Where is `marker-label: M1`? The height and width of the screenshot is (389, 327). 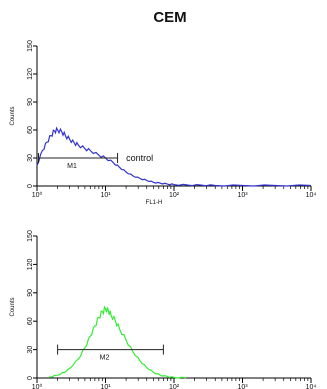 marker-label: M1 is located at coordinates (72, 166).